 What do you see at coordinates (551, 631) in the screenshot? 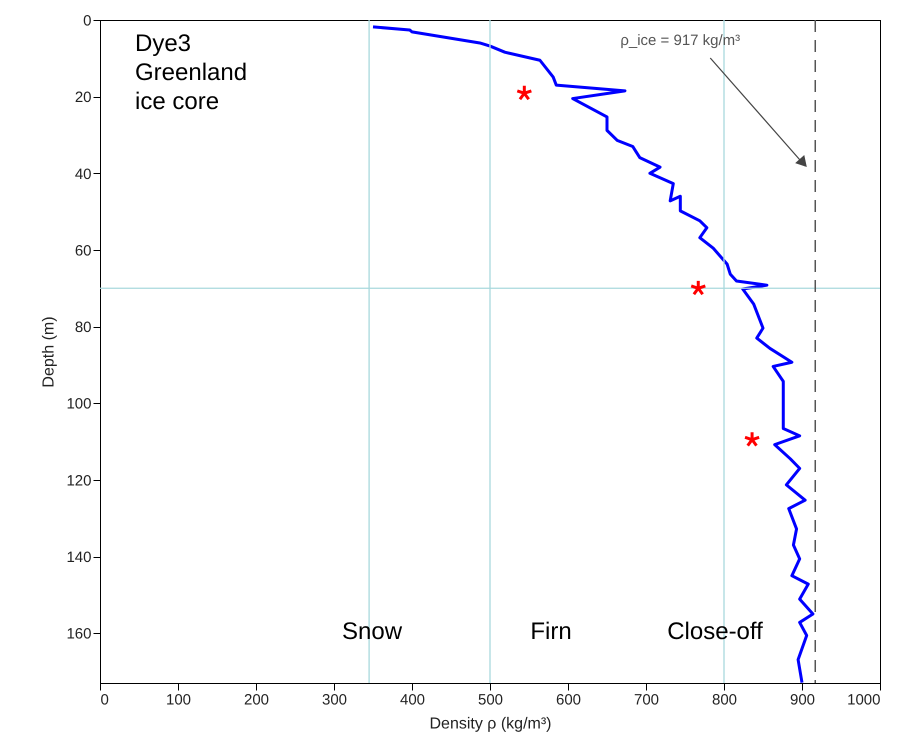
I see `annotation: Firn` at bounding box center [551, 631].